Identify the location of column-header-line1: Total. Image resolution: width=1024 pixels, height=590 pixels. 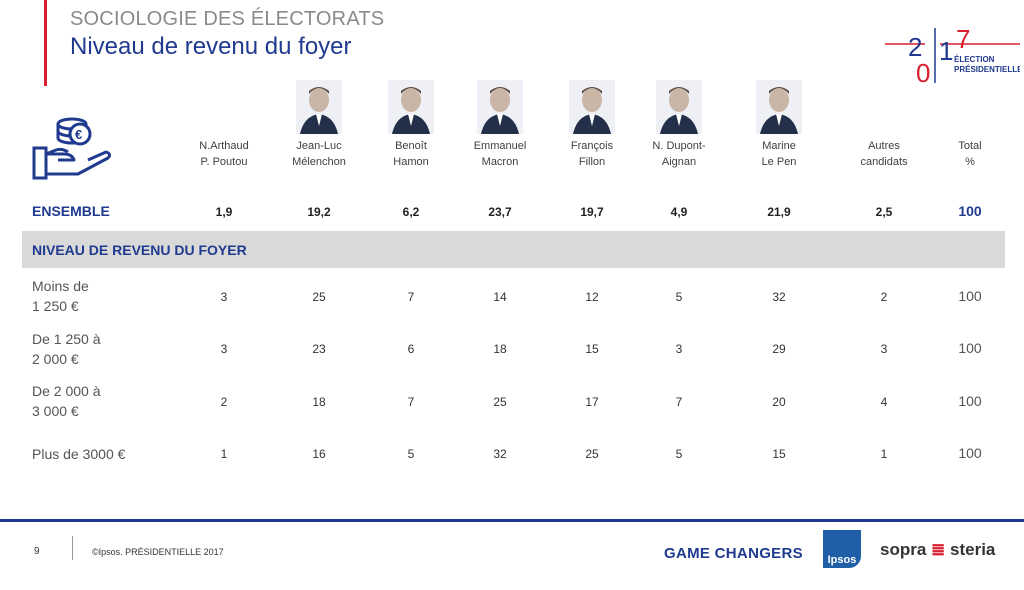
(970, 146).